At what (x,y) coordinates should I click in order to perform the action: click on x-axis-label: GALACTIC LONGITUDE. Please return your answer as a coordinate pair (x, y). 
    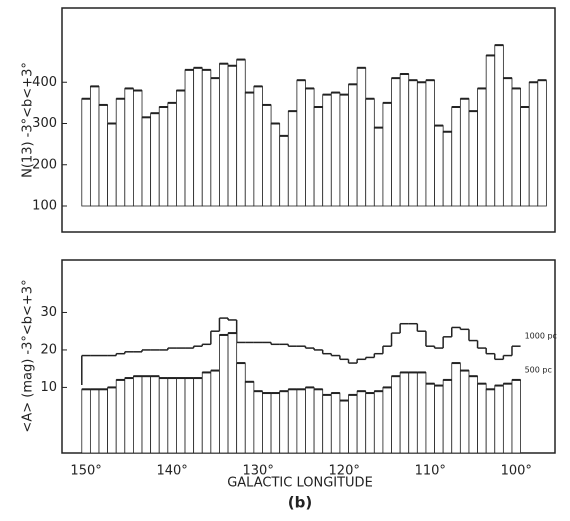
    Looking at the image, I should click on (300, 483).